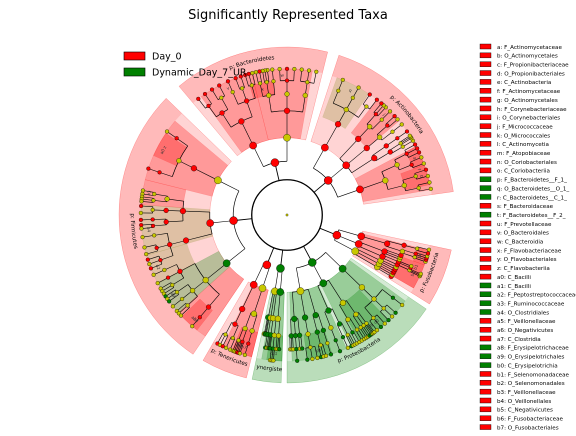  Describe the element at coordinates (528, 428) in the screenshot. I see `side-label-43: b7: O_Fusobacteriales` at that location.